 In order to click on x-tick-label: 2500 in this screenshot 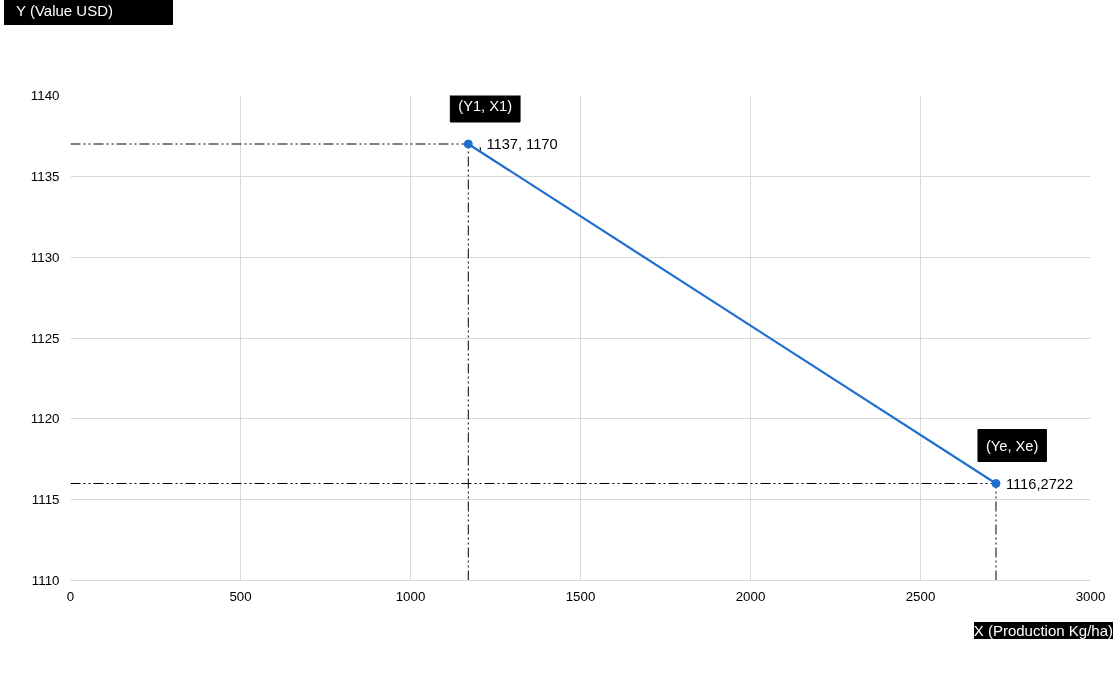, I will do `click(920, 596)`.